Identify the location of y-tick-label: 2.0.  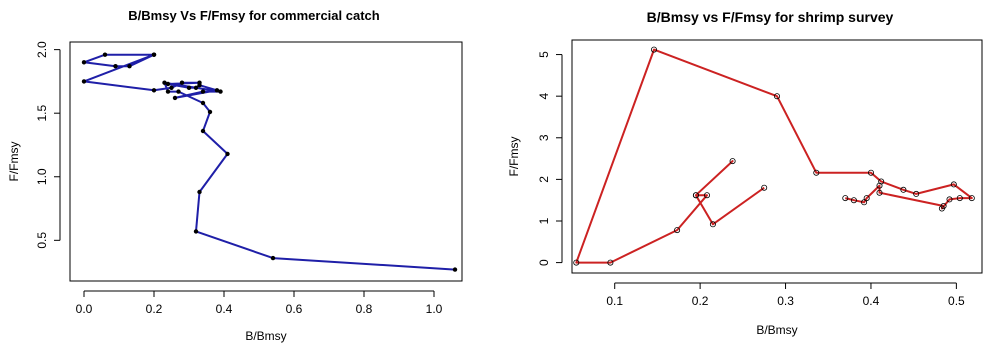
(42, 49).